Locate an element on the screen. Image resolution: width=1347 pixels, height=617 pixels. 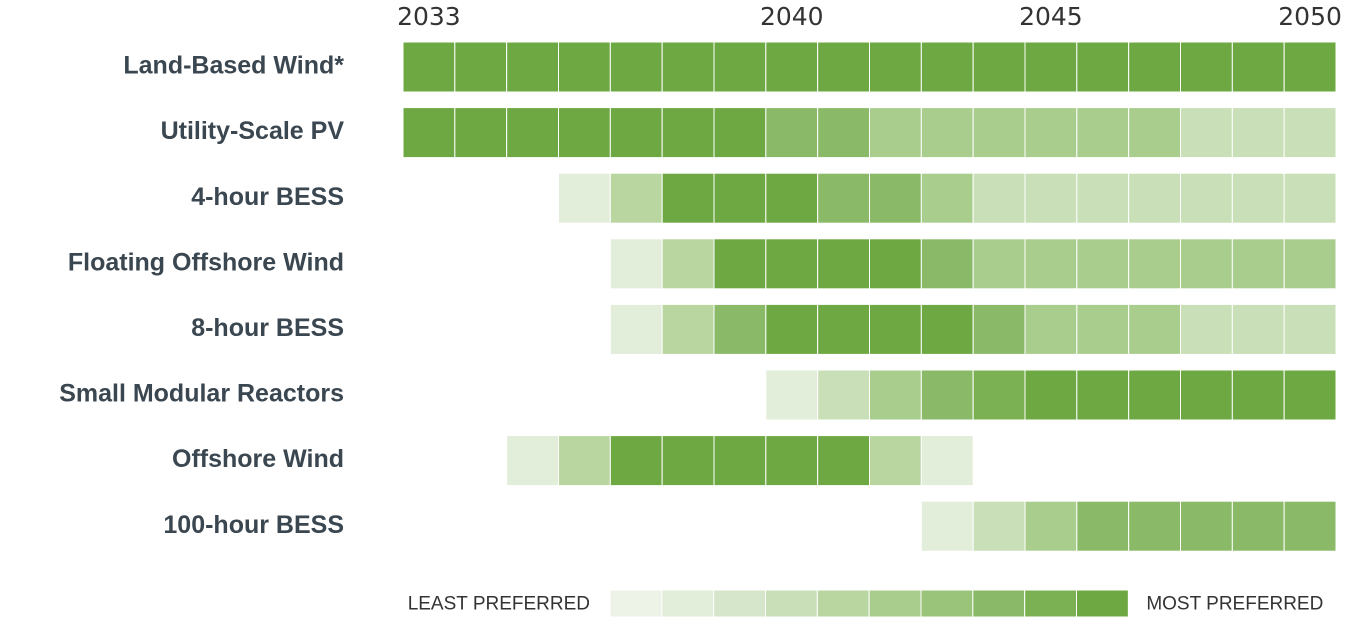
year-label: 2040 is located at coordinates (792, 16).